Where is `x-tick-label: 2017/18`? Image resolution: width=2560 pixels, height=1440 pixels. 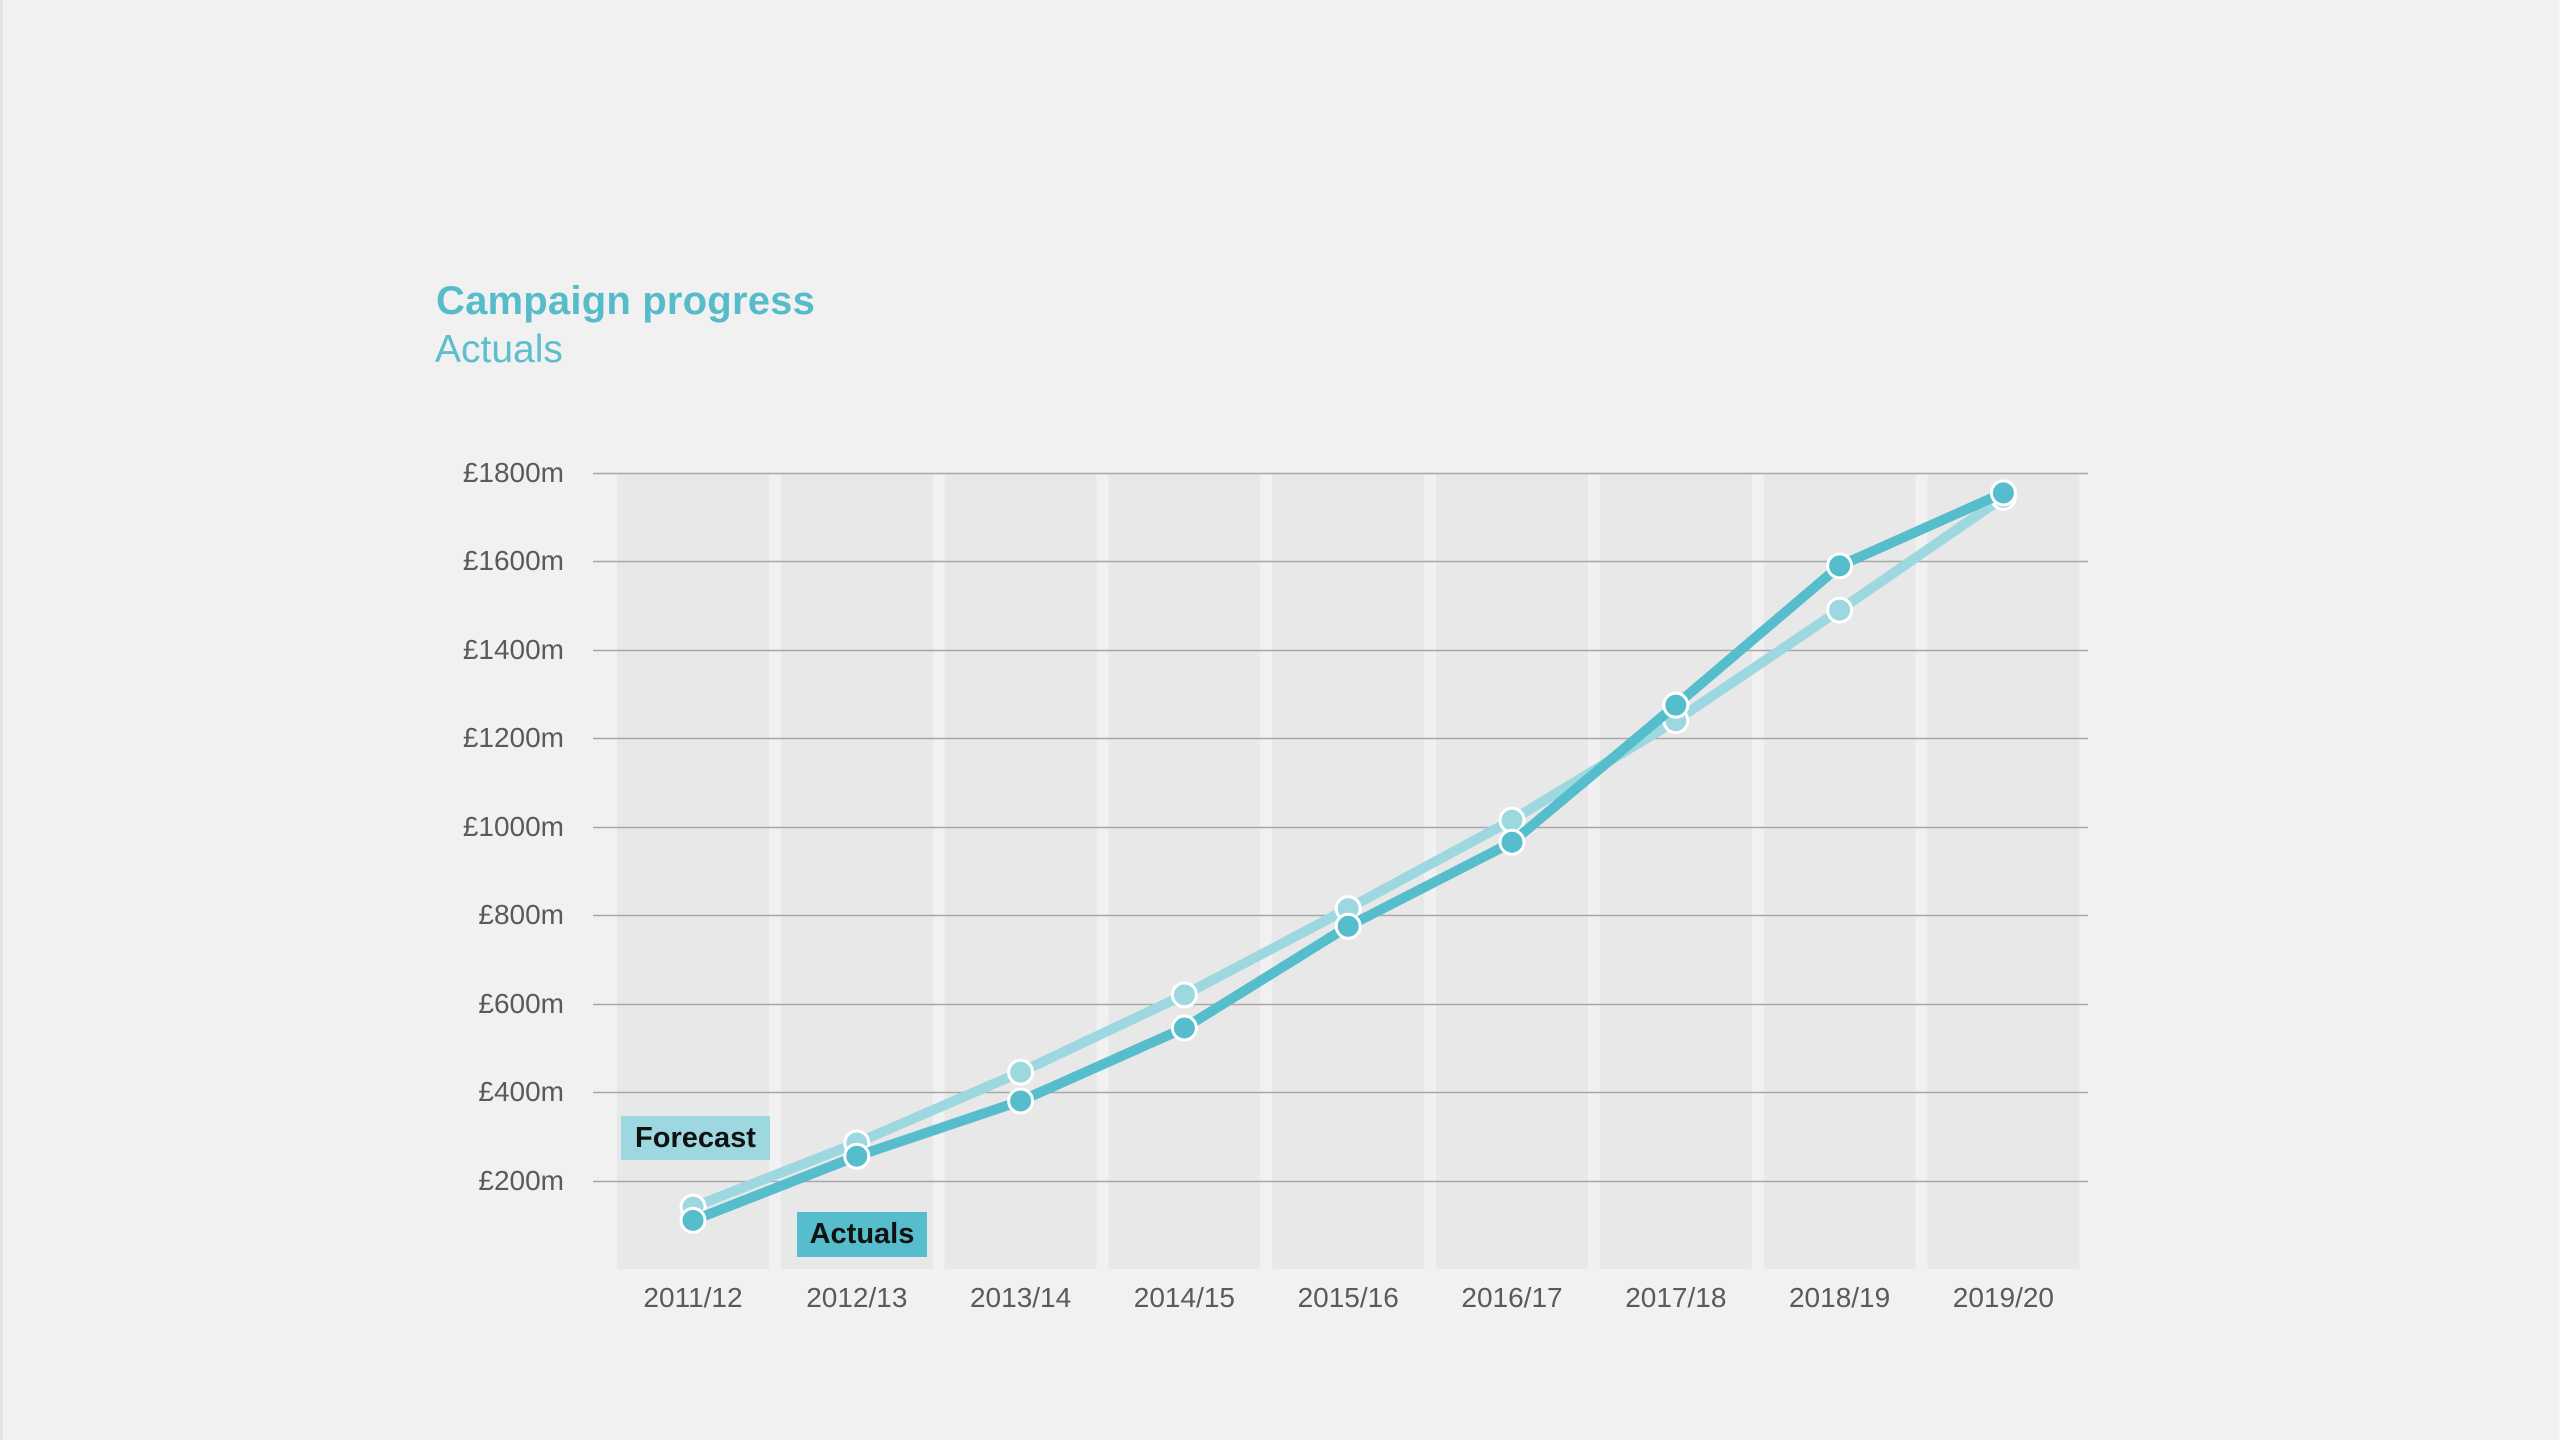
x-tick-label: 2017/18 is located at coordinates (1676, 1297).